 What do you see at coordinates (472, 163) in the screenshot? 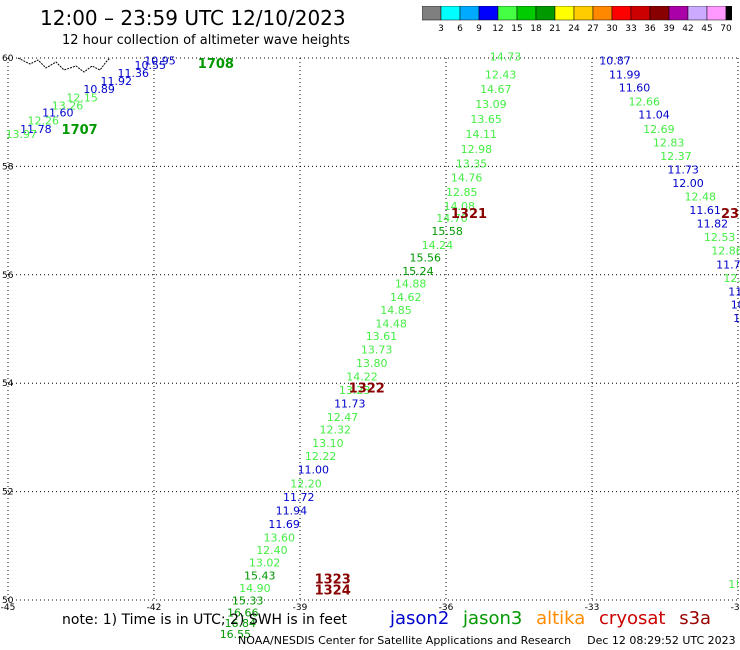
I see `wave-height-label: 13.35` at bounding box center [472, 163].